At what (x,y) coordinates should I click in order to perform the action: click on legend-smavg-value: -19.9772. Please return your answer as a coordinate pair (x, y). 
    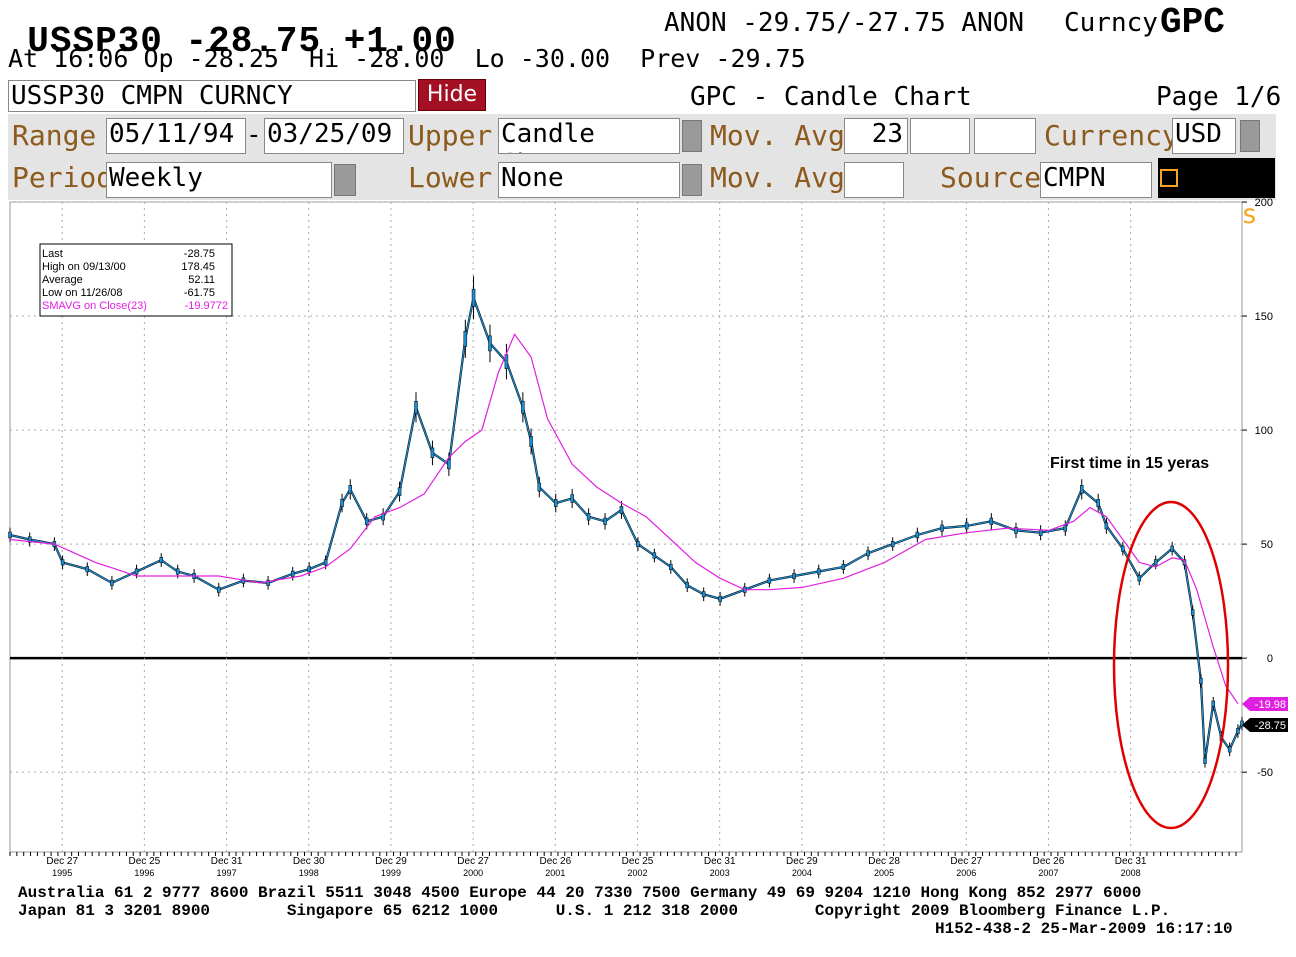
    Looking at the image, I should click on (206, 306).